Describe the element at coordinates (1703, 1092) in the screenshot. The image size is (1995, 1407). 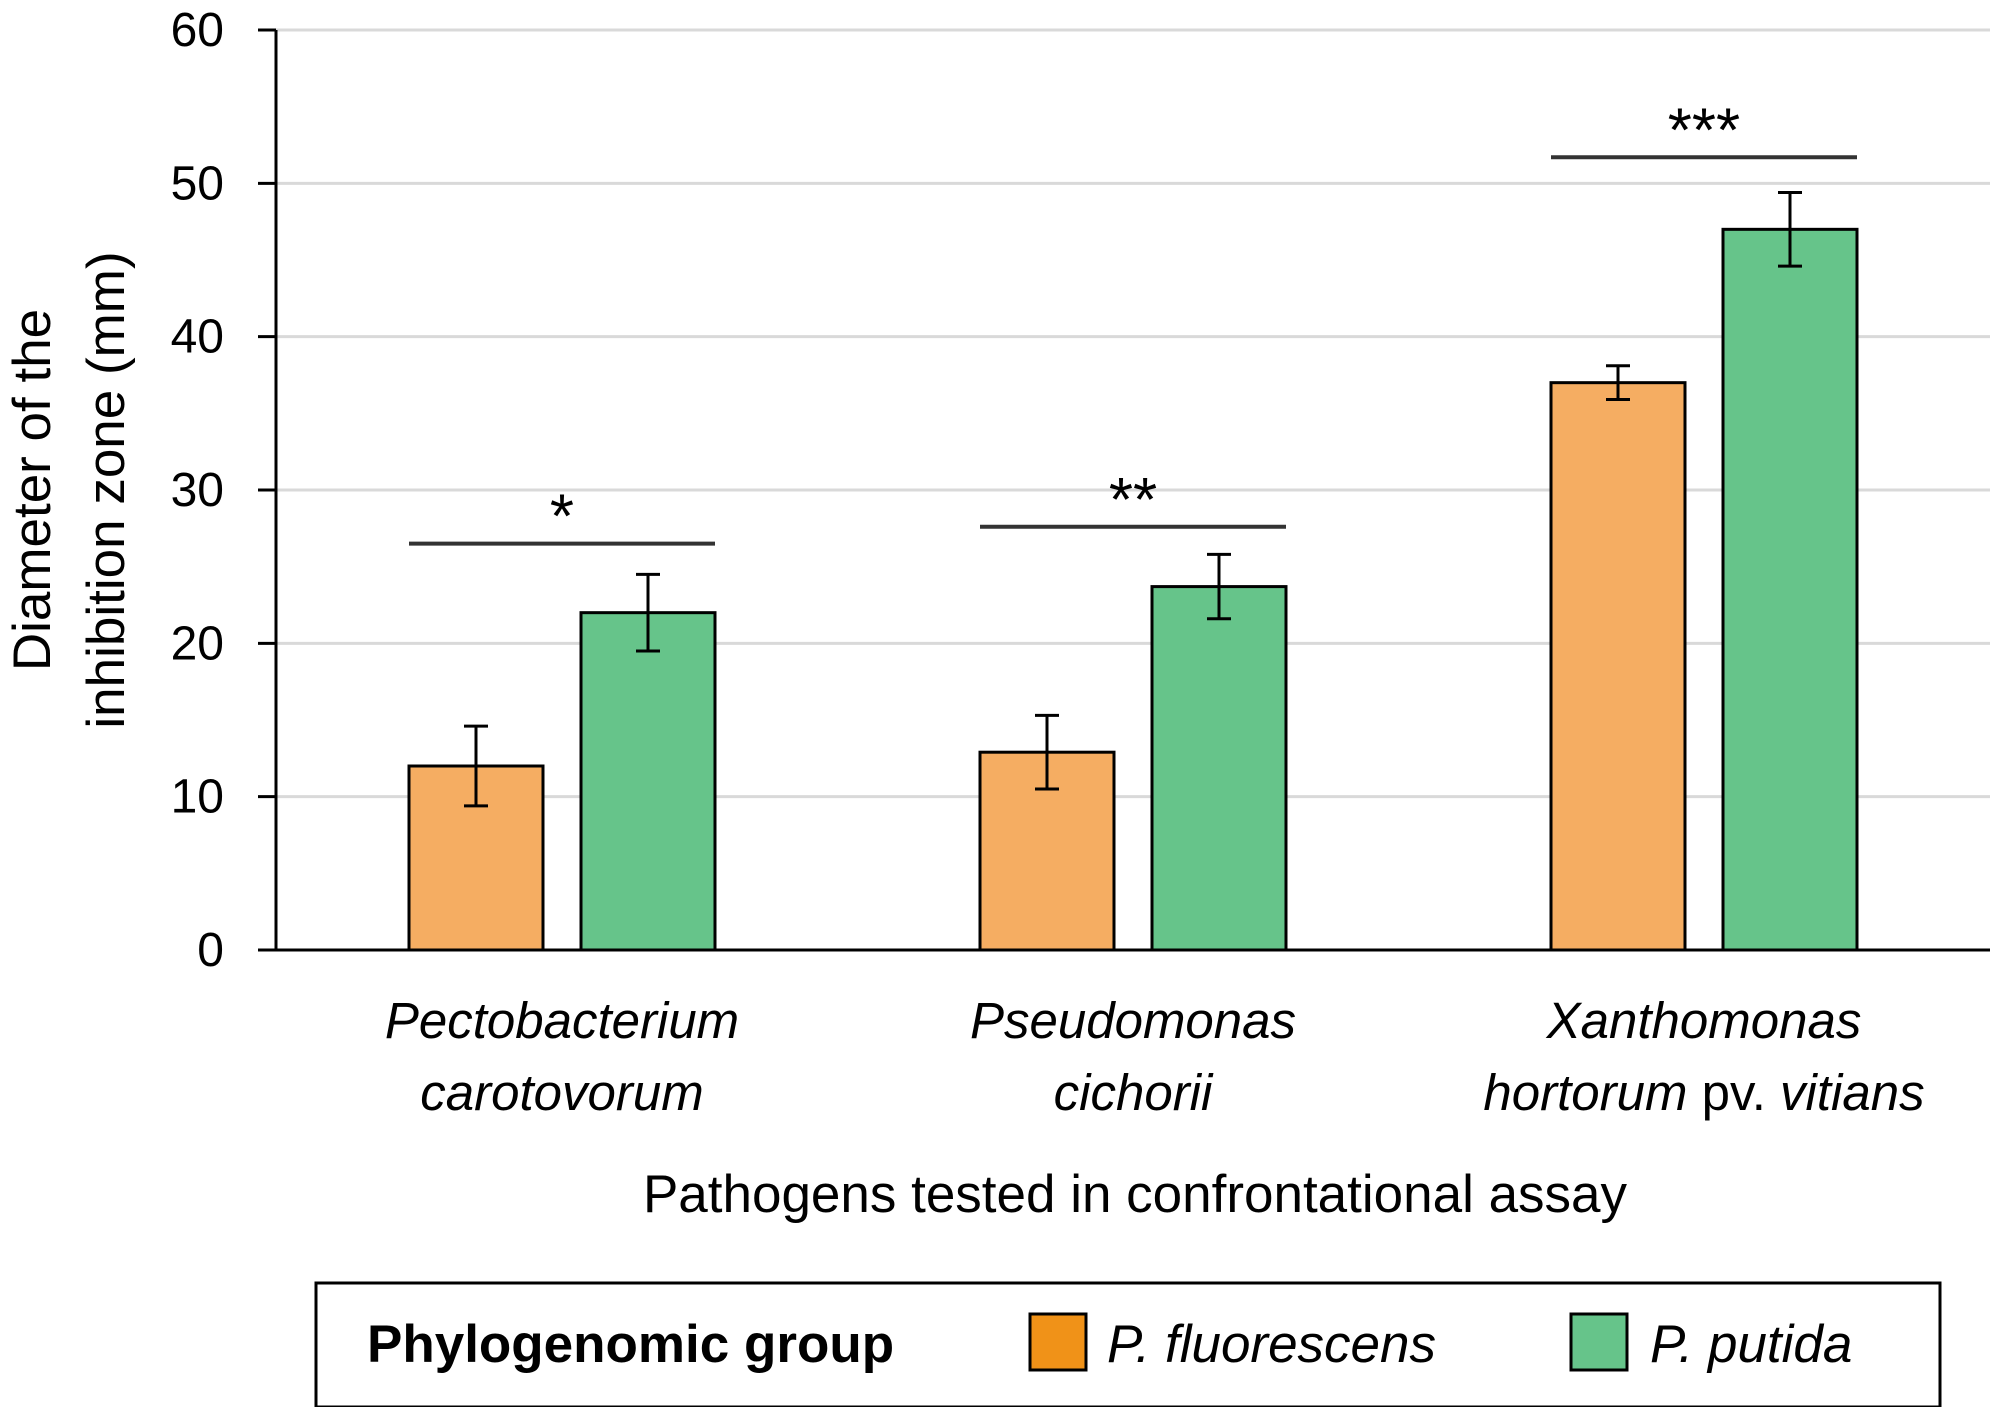
I see `x-tick-label: hortorum pv. vitians` at that location.